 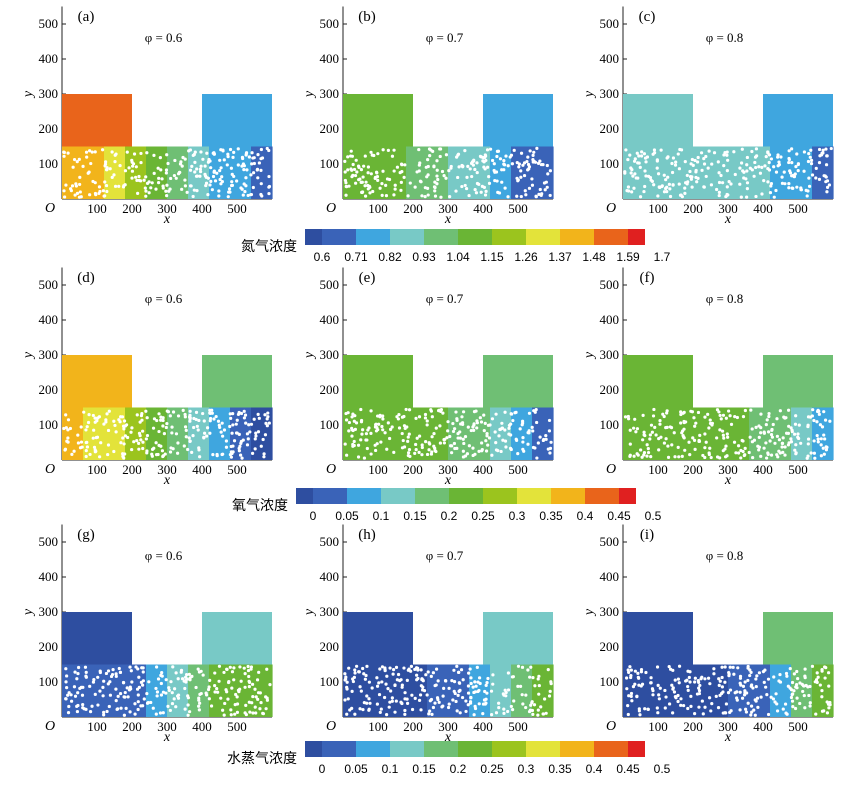 I want to click on phi-label: φ = 0.7, so click(x=445, y=37).